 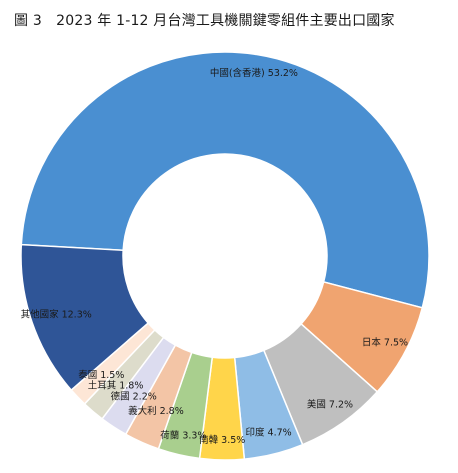 I want to click on chart-title: 圖 3 2023 年 1-12 月台灣工具機關鍵零組件主要出口國家, so click(x=204, y=21).